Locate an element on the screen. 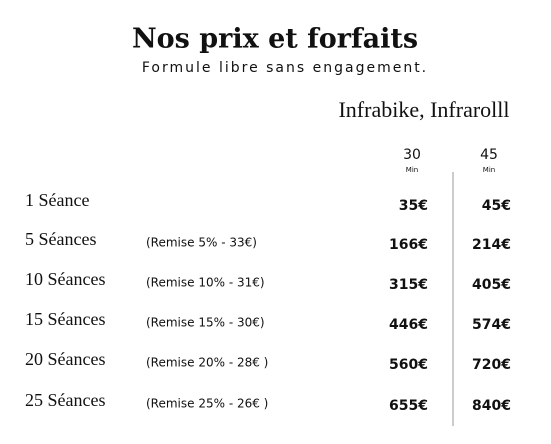 Image resolution: width=551 pixels, height=444 pixels. column-duration: 45 is located at coordinates (489, 155).